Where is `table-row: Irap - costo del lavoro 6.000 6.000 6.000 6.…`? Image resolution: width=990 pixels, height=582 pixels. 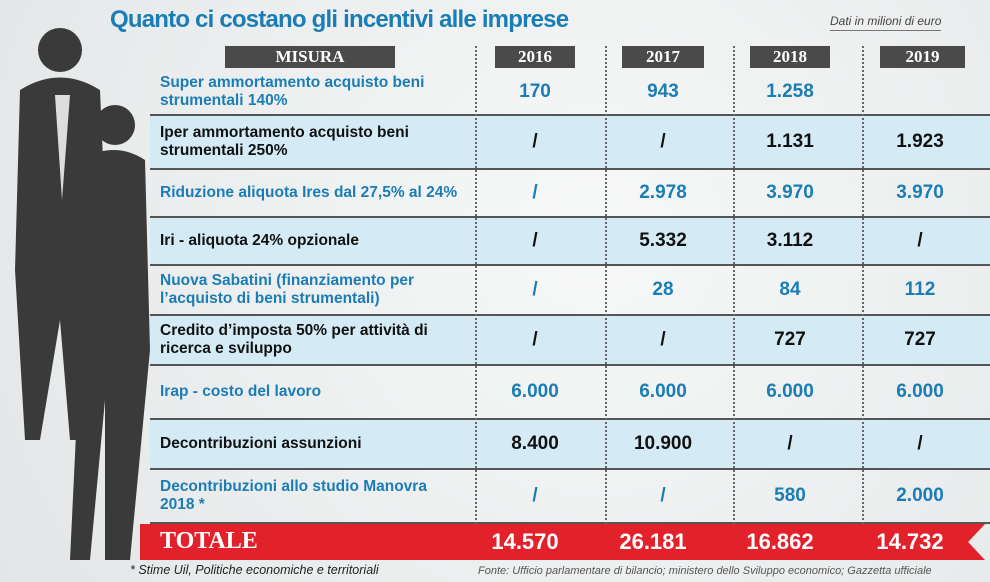
table-row: Irap - costo del lavoro 6.000 6.000 6.000 6.… is located at coordinates (570, 393).